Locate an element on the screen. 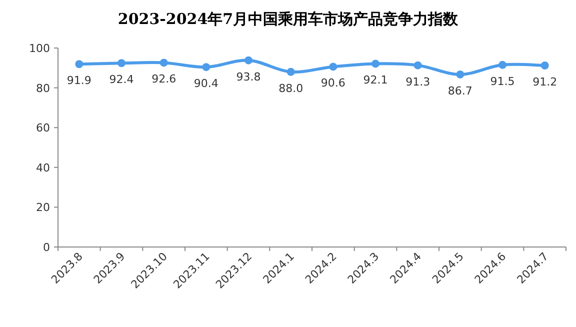 The height and width of the screenshot is (327, 576). y-tick-label: 60 is located at coordinates (43, 128).